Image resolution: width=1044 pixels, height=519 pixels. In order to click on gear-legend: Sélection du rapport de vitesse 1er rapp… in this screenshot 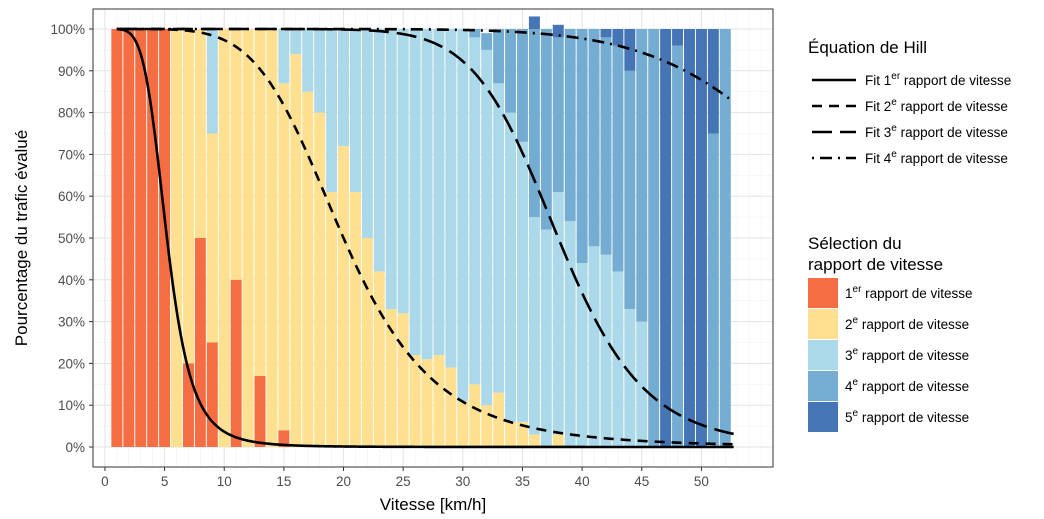, I will do `click(890, 333)`.